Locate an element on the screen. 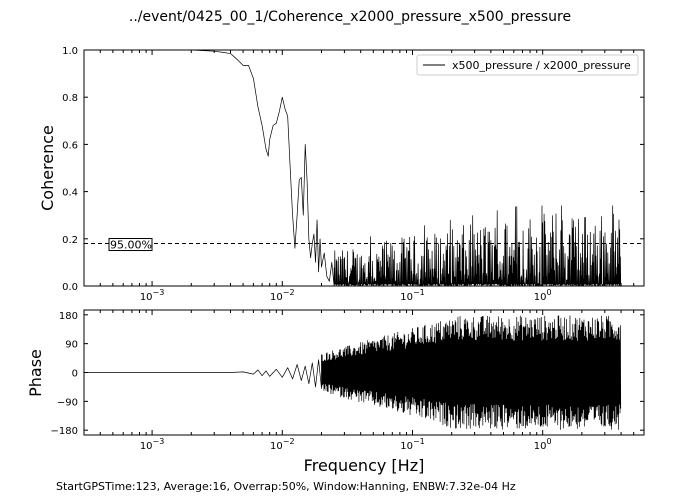 The image size is (700, 500). y-tick-label: 1.0 is located at coordinates (70, 51).